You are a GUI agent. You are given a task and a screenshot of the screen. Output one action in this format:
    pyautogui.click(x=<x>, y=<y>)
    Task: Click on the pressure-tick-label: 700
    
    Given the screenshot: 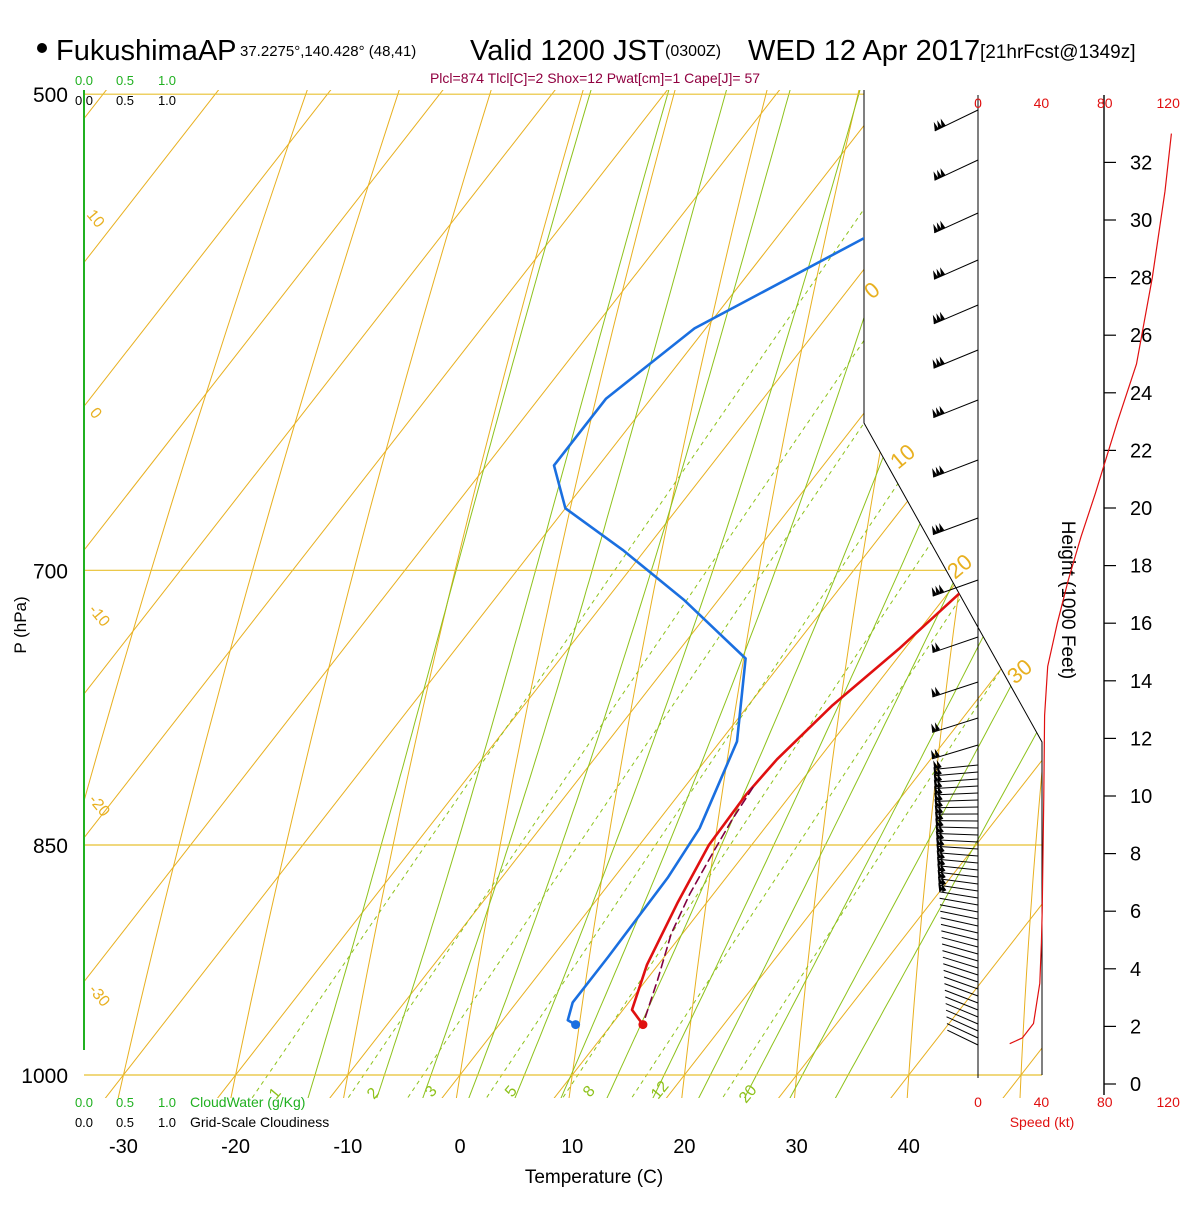 What is the action you would take?
    pyautogui.click(x=50, y=571)
    